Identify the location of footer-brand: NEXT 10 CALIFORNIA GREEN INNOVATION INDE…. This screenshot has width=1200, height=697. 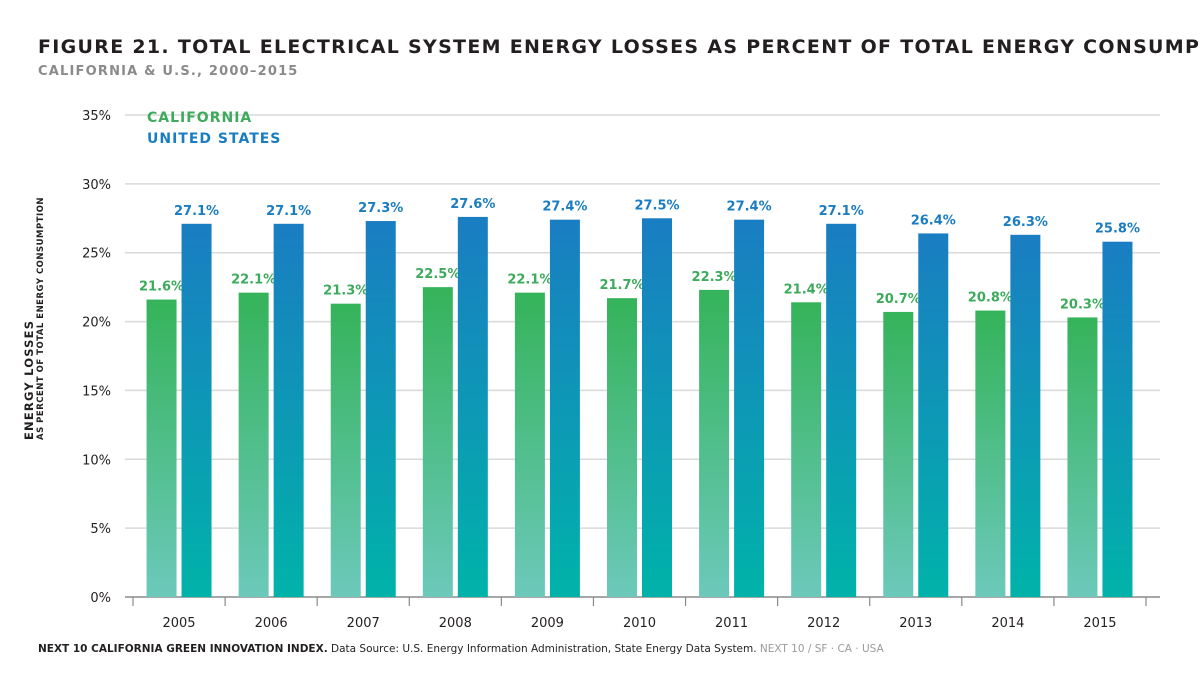
(183, 649).